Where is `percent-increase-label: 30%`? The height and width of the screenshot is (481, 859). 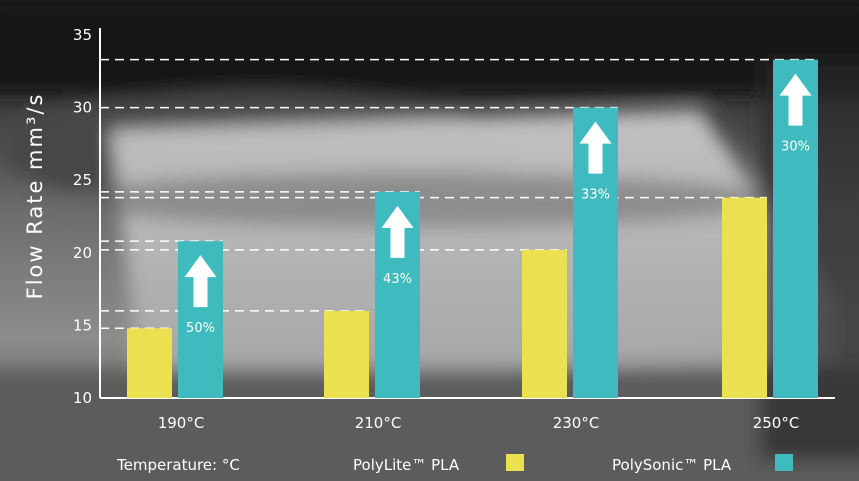
percent-increase-label: 30% is located at coordinates (795, 147).